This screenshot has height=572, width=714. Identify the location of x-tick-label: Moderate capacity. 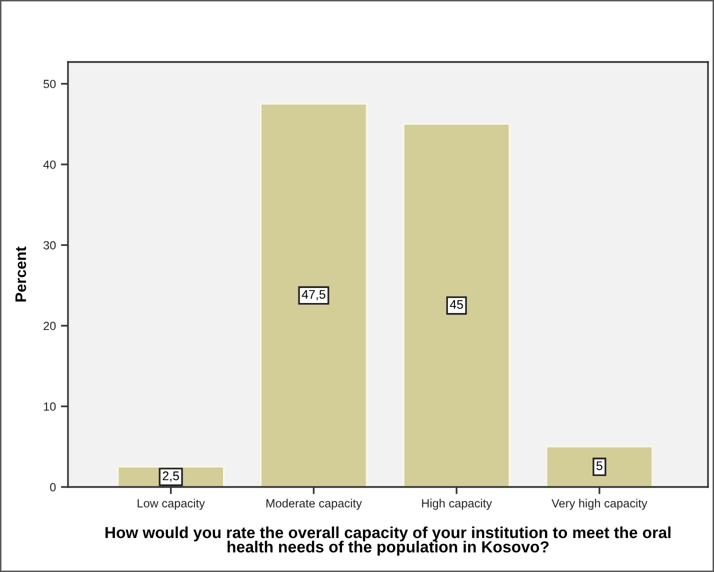
(314, 504).